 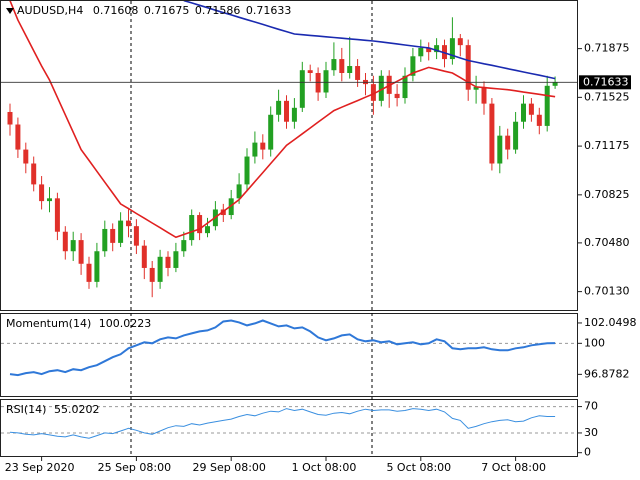 What do you see at coordinates (607, 48) in the screenshot?
I see `y-tick-label: 0.71875` at bounding box center [607, 48].